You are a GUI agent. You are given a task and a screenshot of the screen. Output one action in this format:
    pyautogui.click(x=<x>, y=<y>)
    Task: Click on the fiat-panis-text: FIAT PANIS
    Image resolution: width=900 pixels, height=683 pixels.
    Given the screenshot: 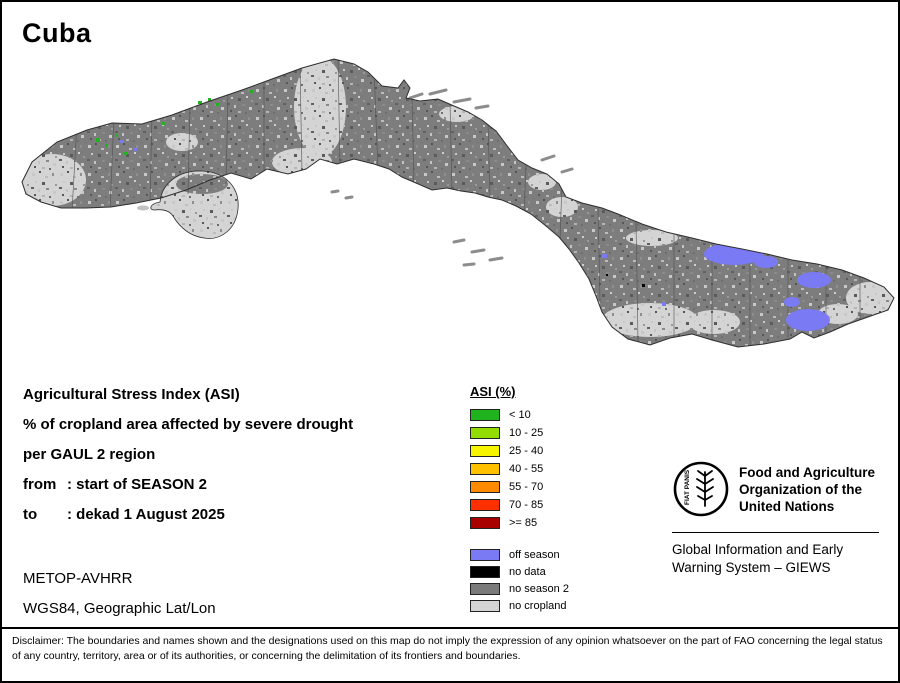 What is the action you would take?
    pyautogui.click(x=687, y=487)
    